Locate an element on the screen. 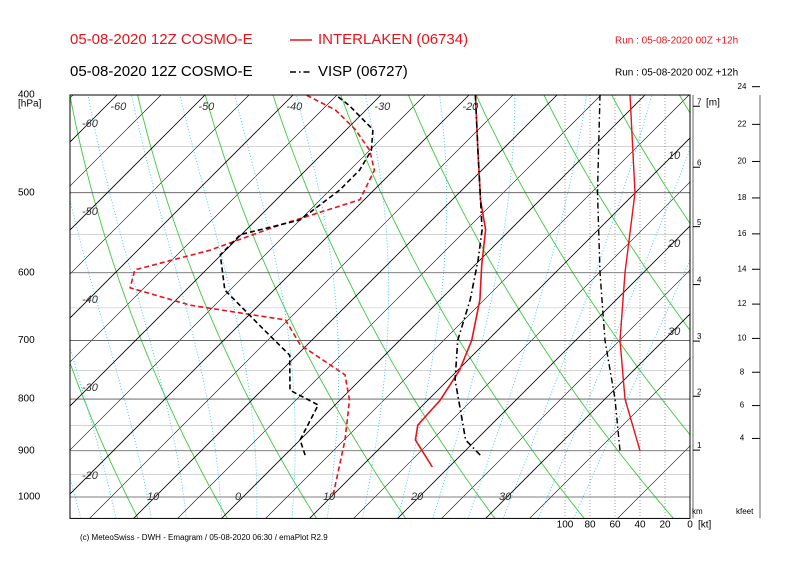 The height and width of the screenshot is (565, 800). wind-tick-label: 100 is located at coordinates (565, 525).